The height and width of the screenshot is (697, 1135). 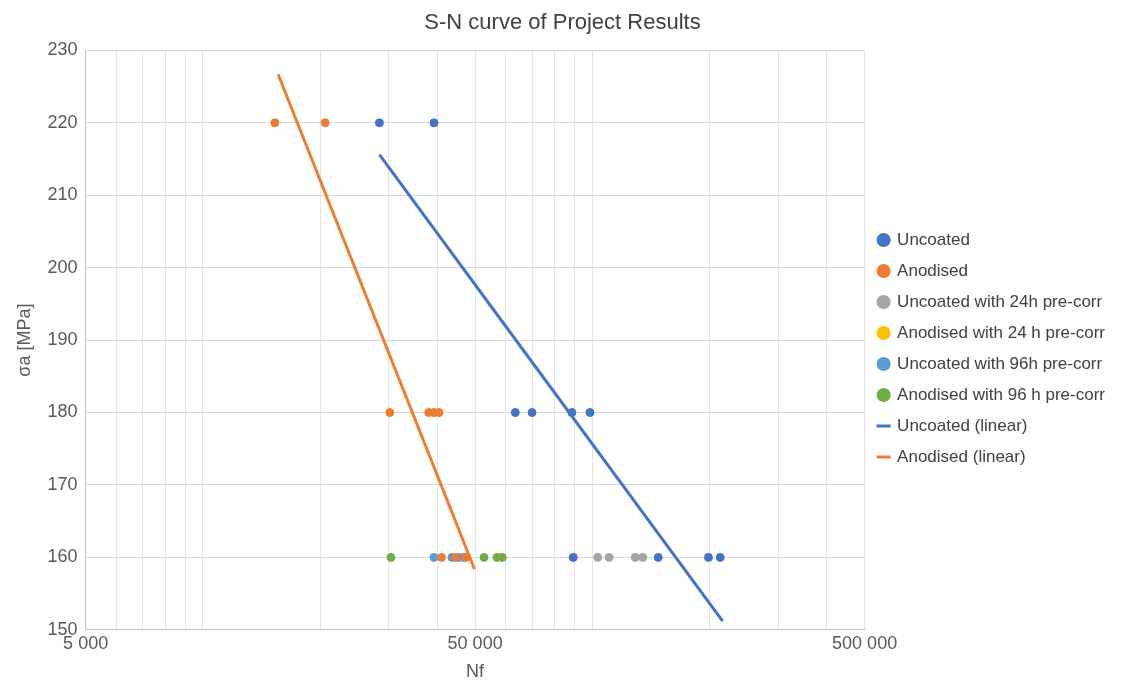 I want to click on y-tick-label: 220, so click(x=62, y=121).